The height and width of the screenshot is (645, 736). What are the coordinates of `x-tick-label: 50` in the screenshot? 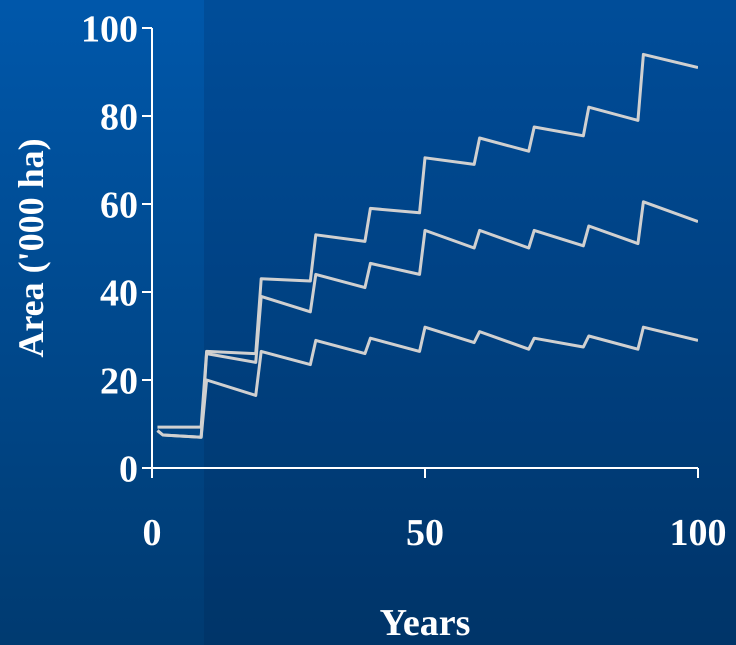 It's located at (425, 533).